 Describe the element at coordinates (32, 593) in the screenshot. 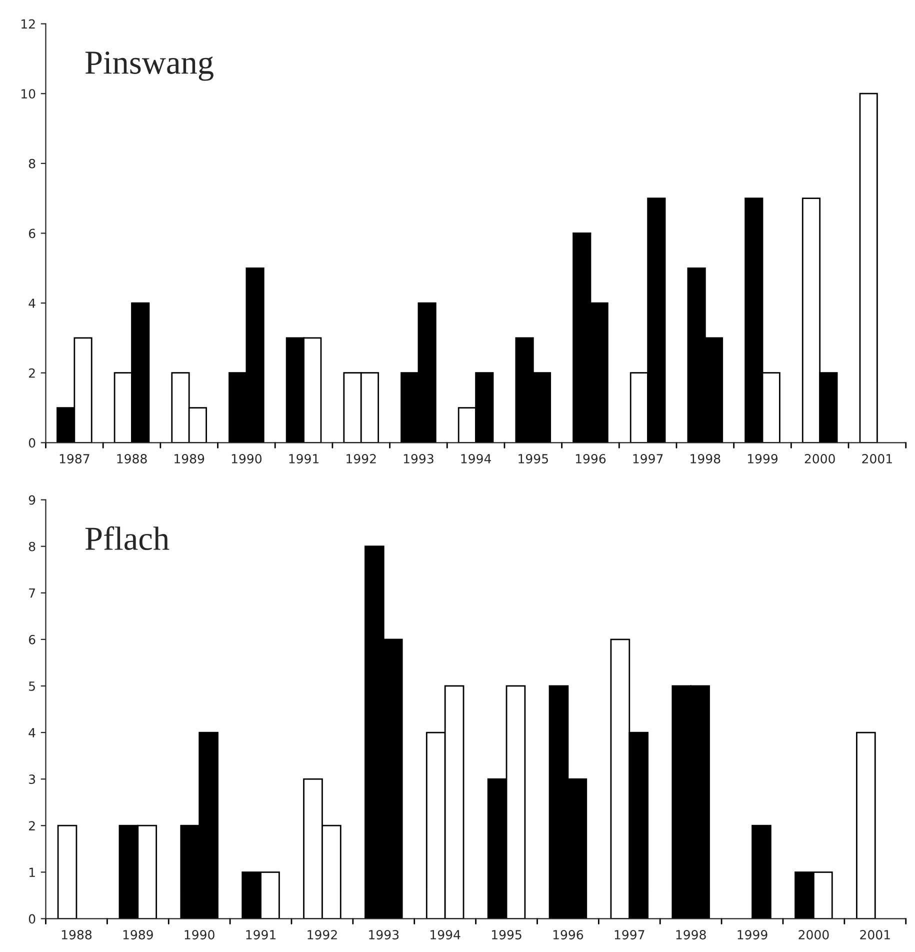

I see `y-tick-label: 7` at that location.